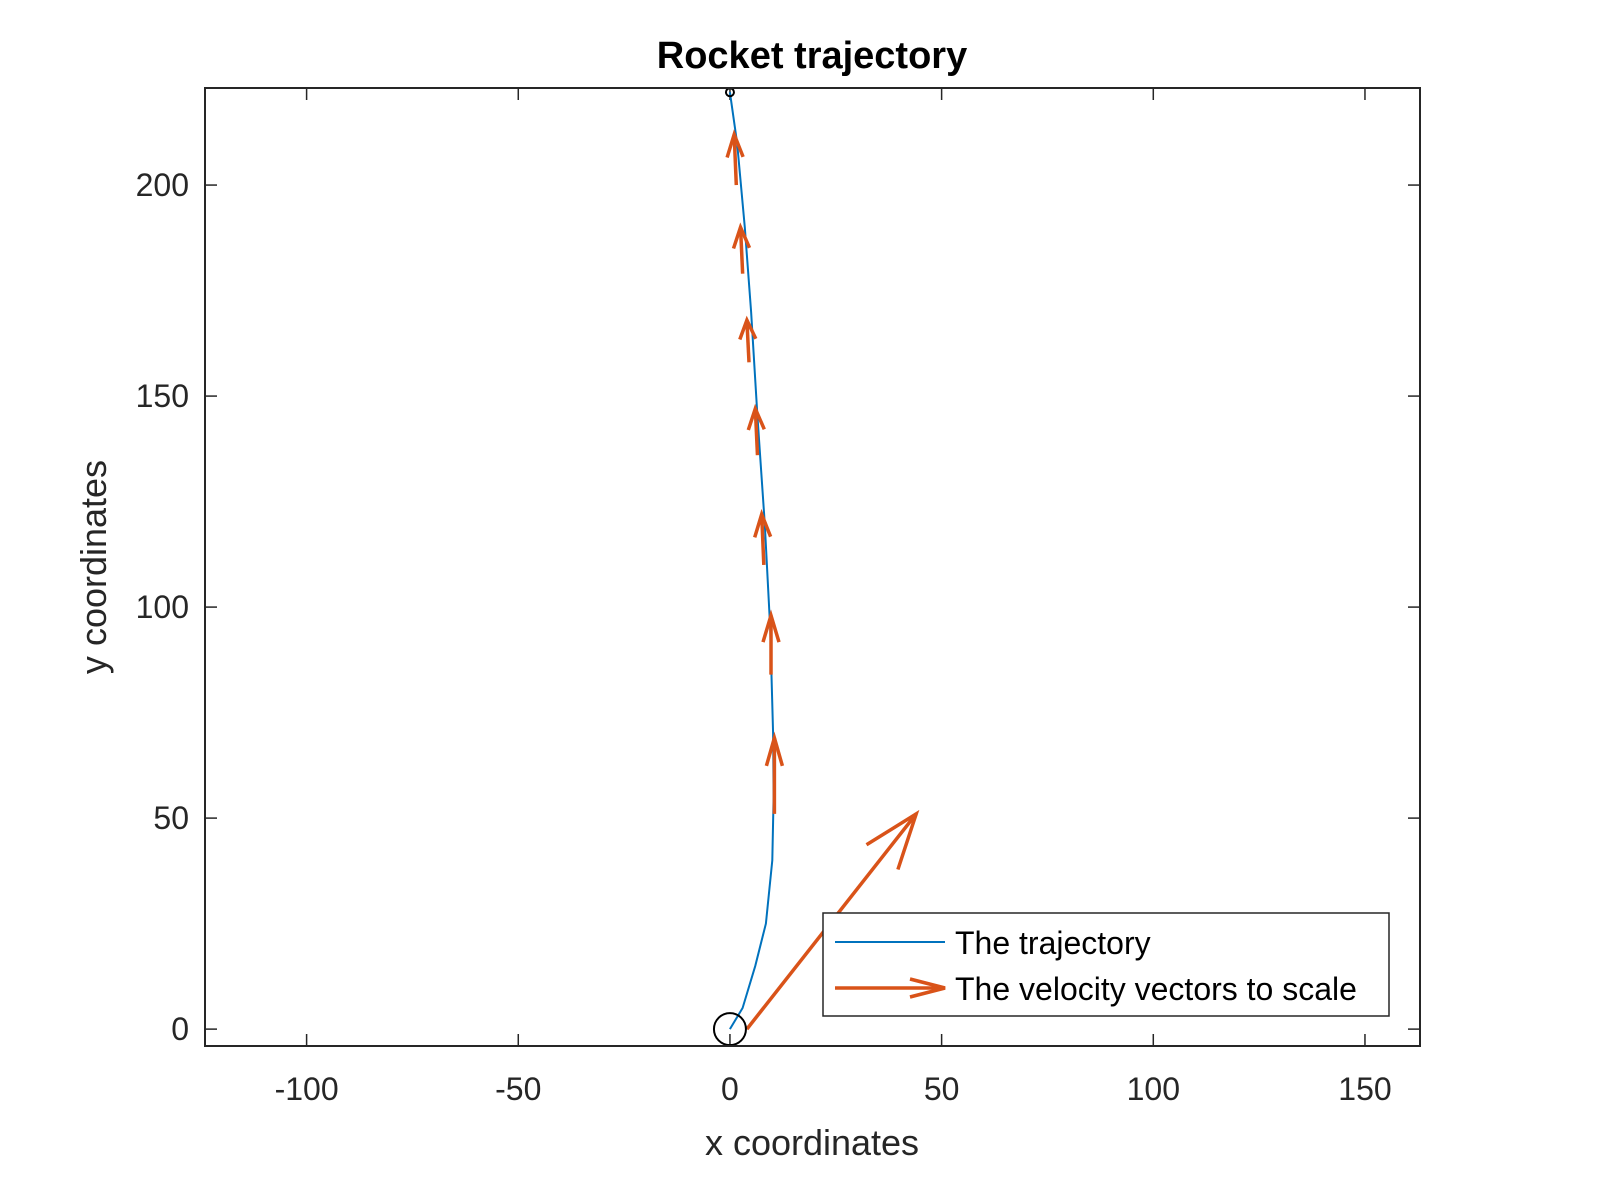 The width and height of the screenshot is (1600, 1200). What do you see at coordinates (890, 988) in the screenshot?
I see `legend-velocity-swatch` at bounding box center [890, 988].